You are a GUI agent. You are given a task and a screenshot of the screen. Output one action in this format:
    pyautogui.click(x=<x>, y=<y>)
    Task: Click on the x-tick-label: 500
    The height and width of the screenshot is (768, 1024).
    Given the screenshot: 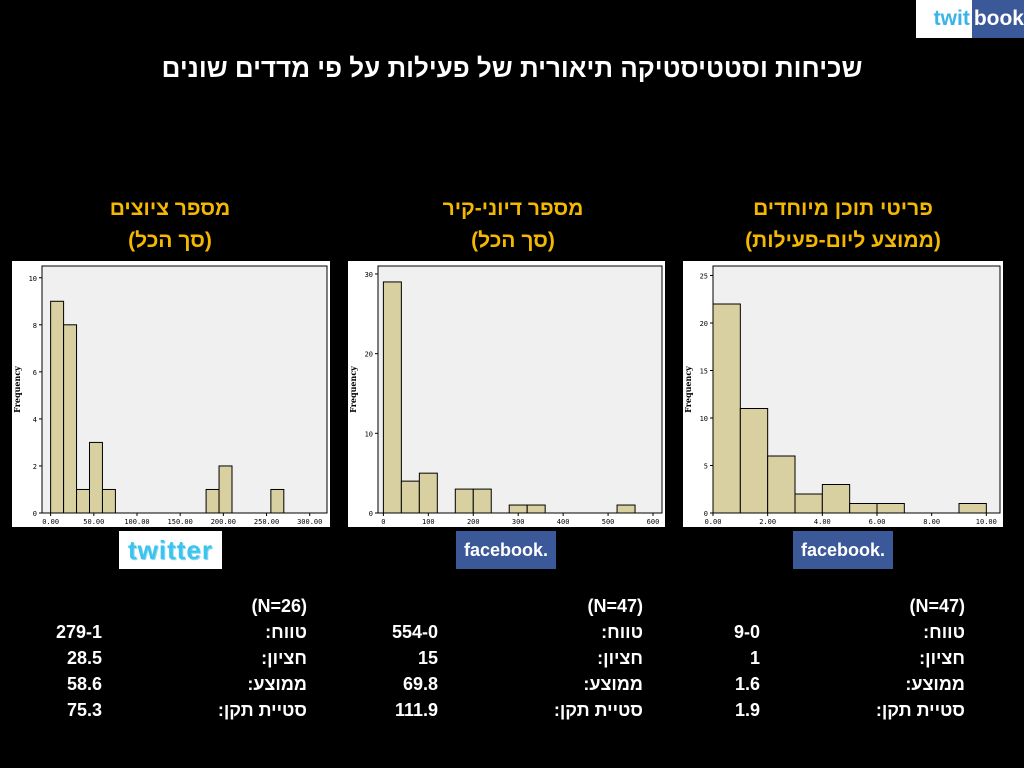 What is the action you would take?
    pyautogui.click(x=608, y=522)
    